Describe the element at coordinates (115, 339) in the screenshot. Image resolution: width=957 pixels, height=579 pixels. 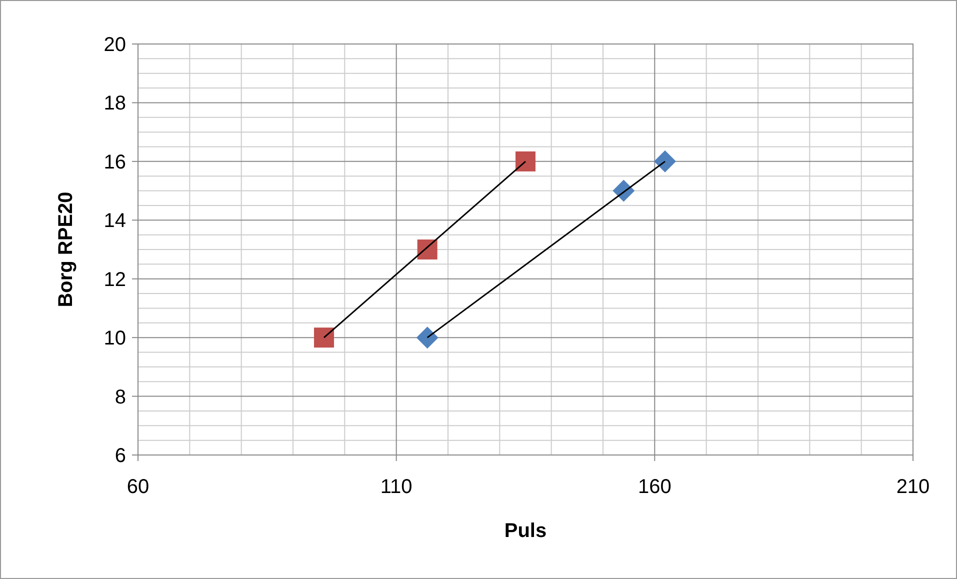
I see `y-tick-label: 10` at that location.